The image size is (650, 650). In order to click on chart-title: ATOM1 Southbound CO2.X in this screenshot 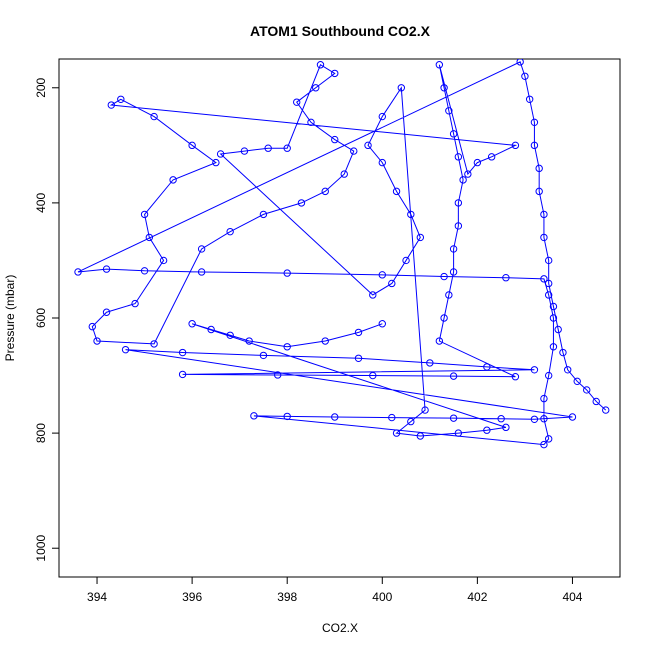, I will do `click(340, 31)`.